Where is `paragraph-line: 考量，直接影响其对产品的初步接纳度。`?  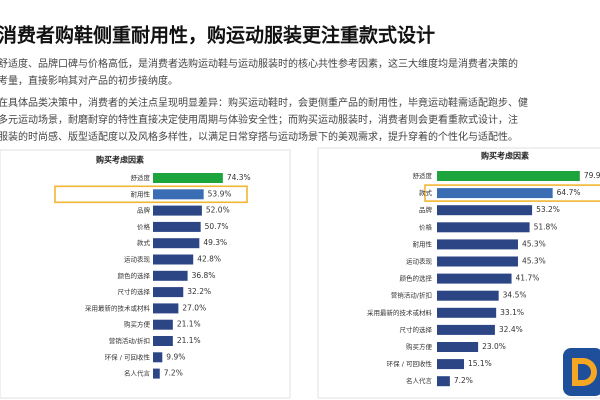
paragraph-line: 考量，直接影响其对产品的初步接纳度。 is located at coordinates (89, 80).